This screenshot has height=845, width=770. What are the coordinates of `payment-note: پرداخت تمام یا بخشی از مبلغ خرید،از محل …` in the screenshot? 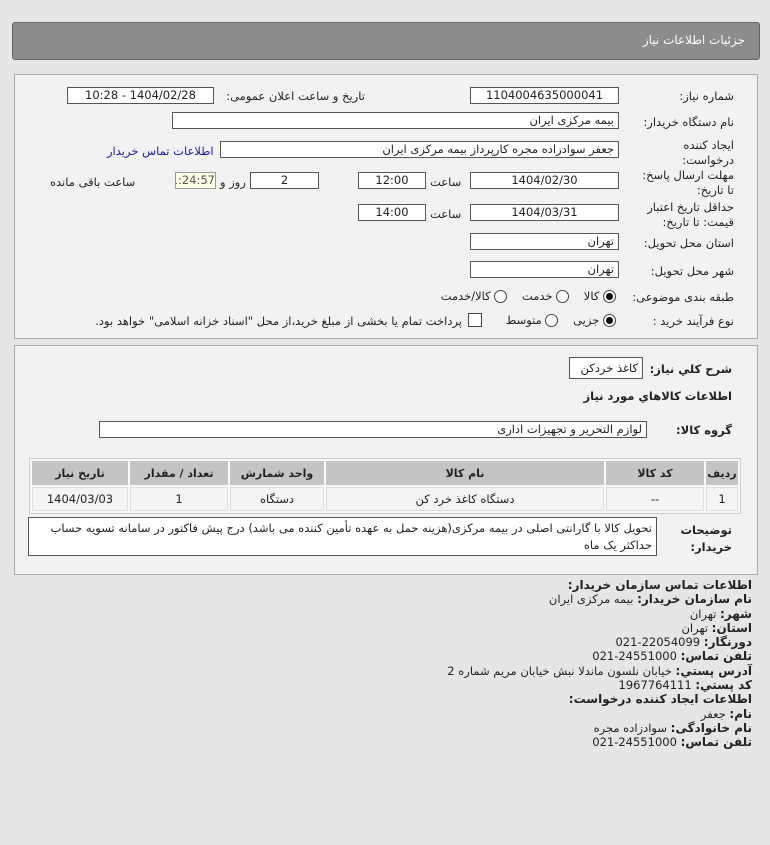 It's located at (278, 321).